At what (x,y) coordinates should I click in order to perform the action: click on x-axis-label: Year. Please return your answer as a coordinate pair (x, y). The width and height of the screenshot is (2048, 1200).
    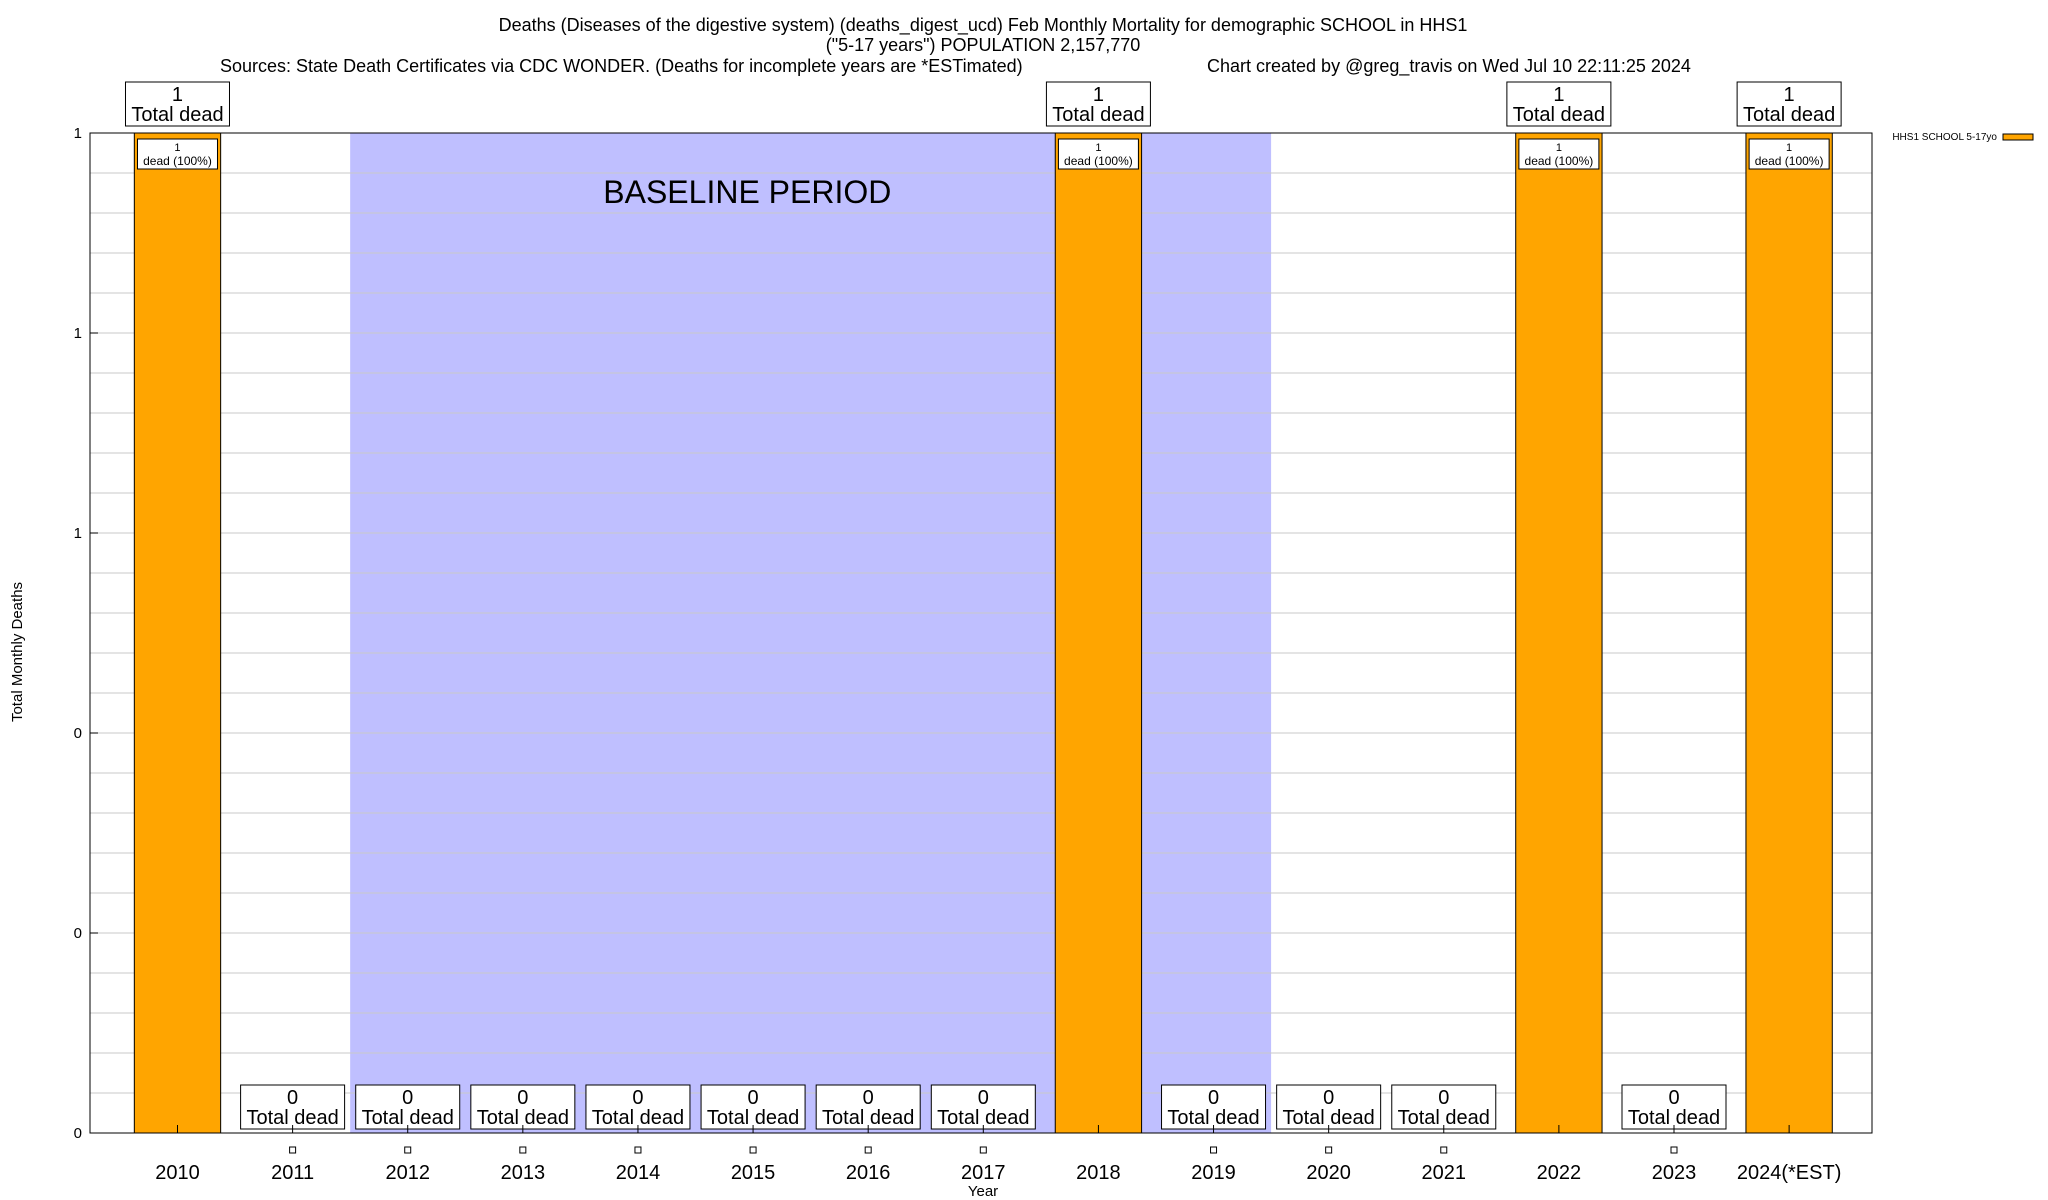
    Looking at the image, I should click on (983, 1191).